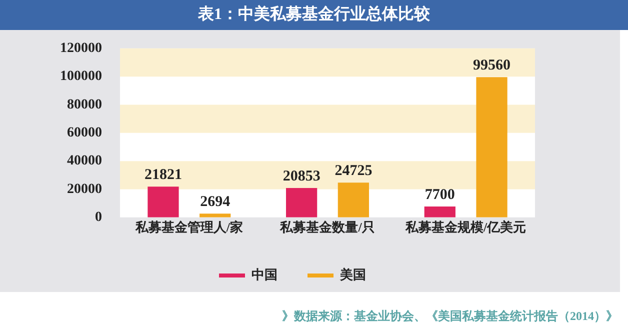  I want to click on chart-title: 表1：中美私募基金行业总体比较, so click(314, 15).